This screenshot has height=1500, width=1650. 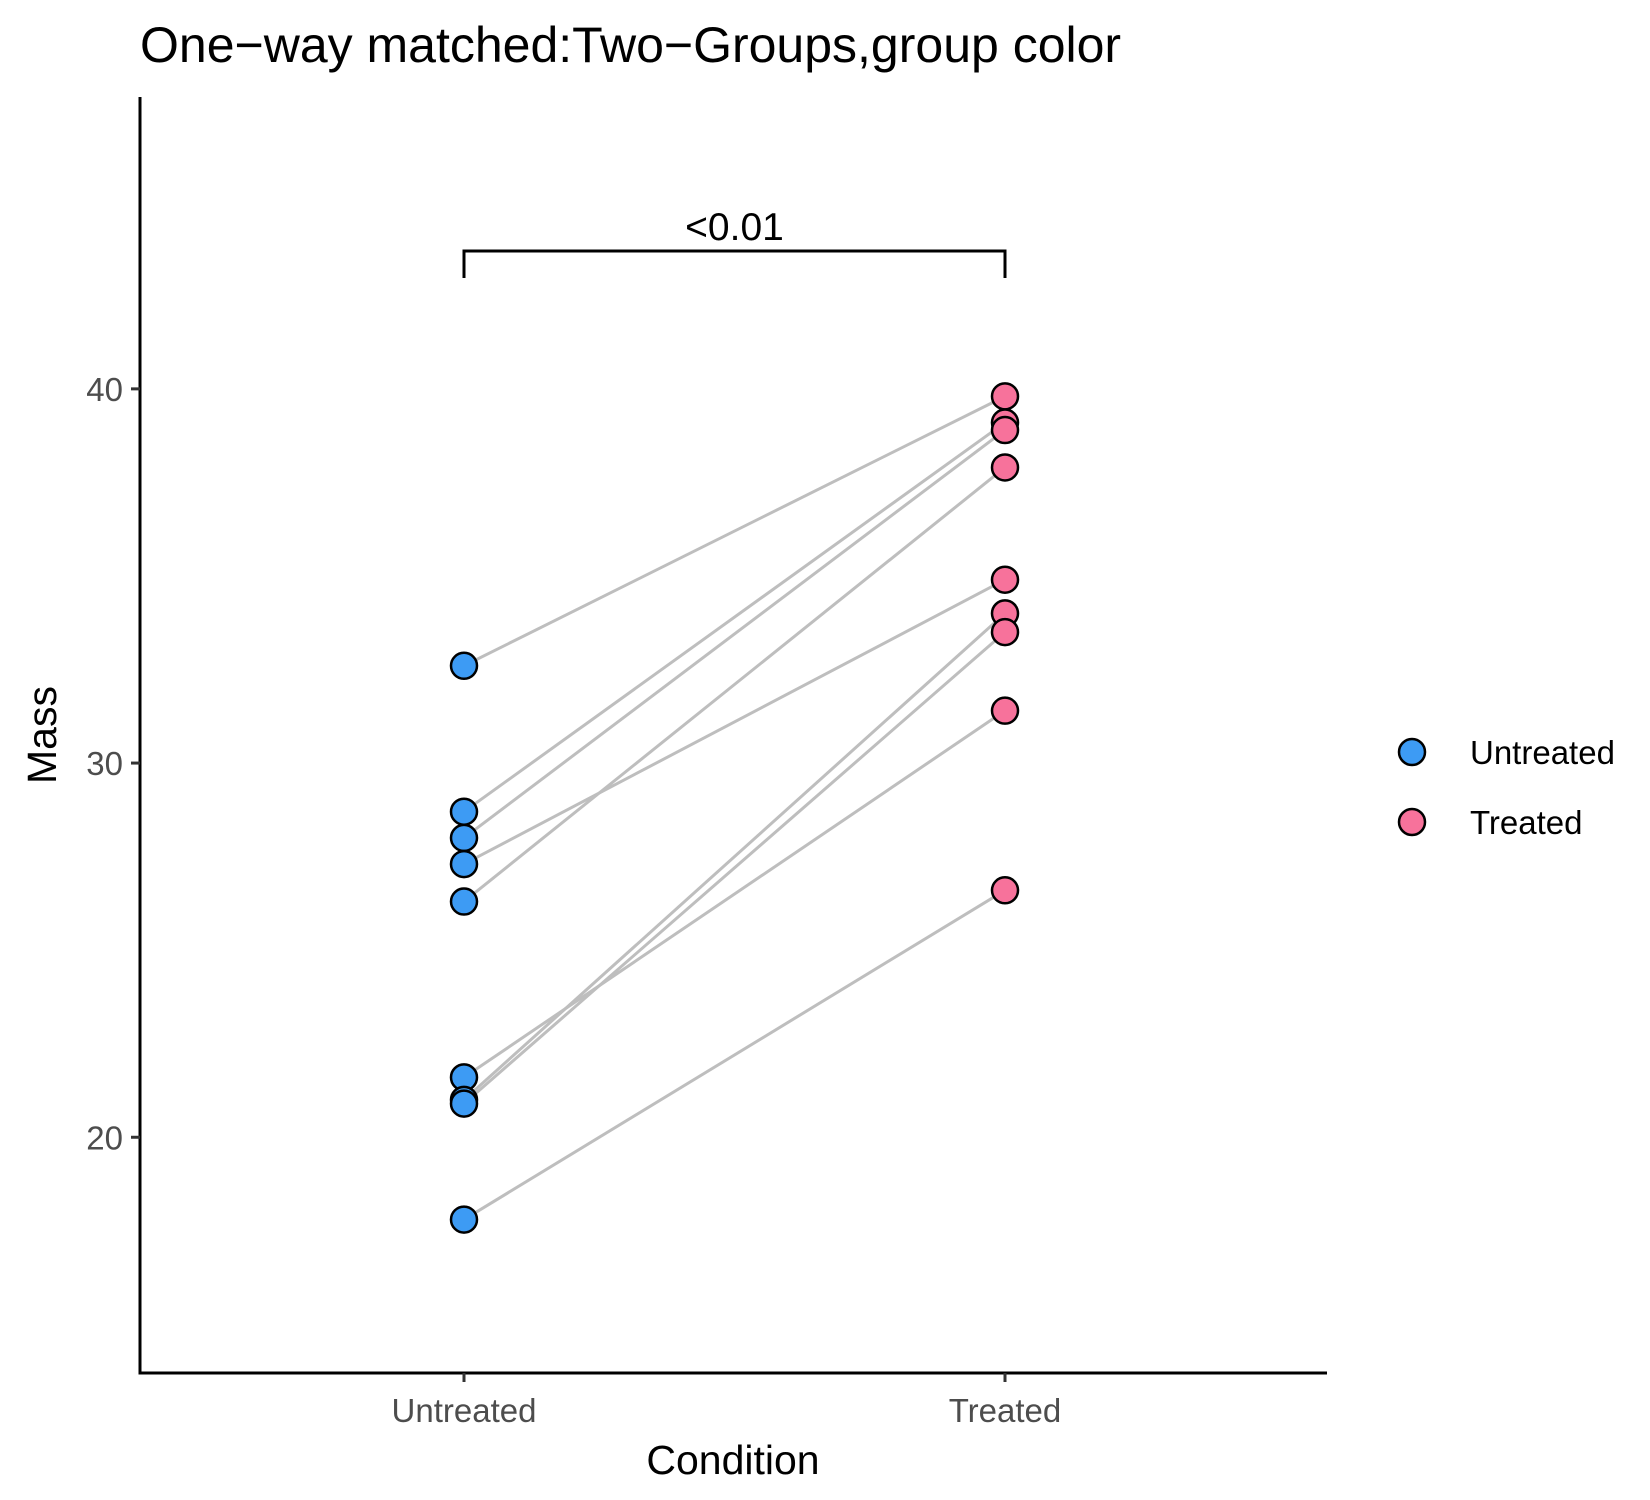 I want to click on legend-swatch-treated, so click(x=1412, y=822).